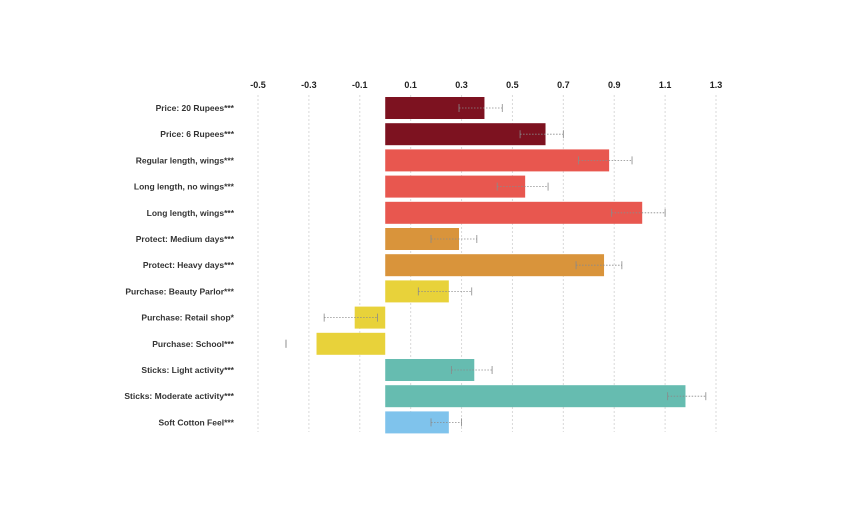 This screenshot has height=518, width=850. What do you see at coordinates (410, 85) in the screenshot?
I see `x-tick-label: 0.1` at bounding box center [410, 85].